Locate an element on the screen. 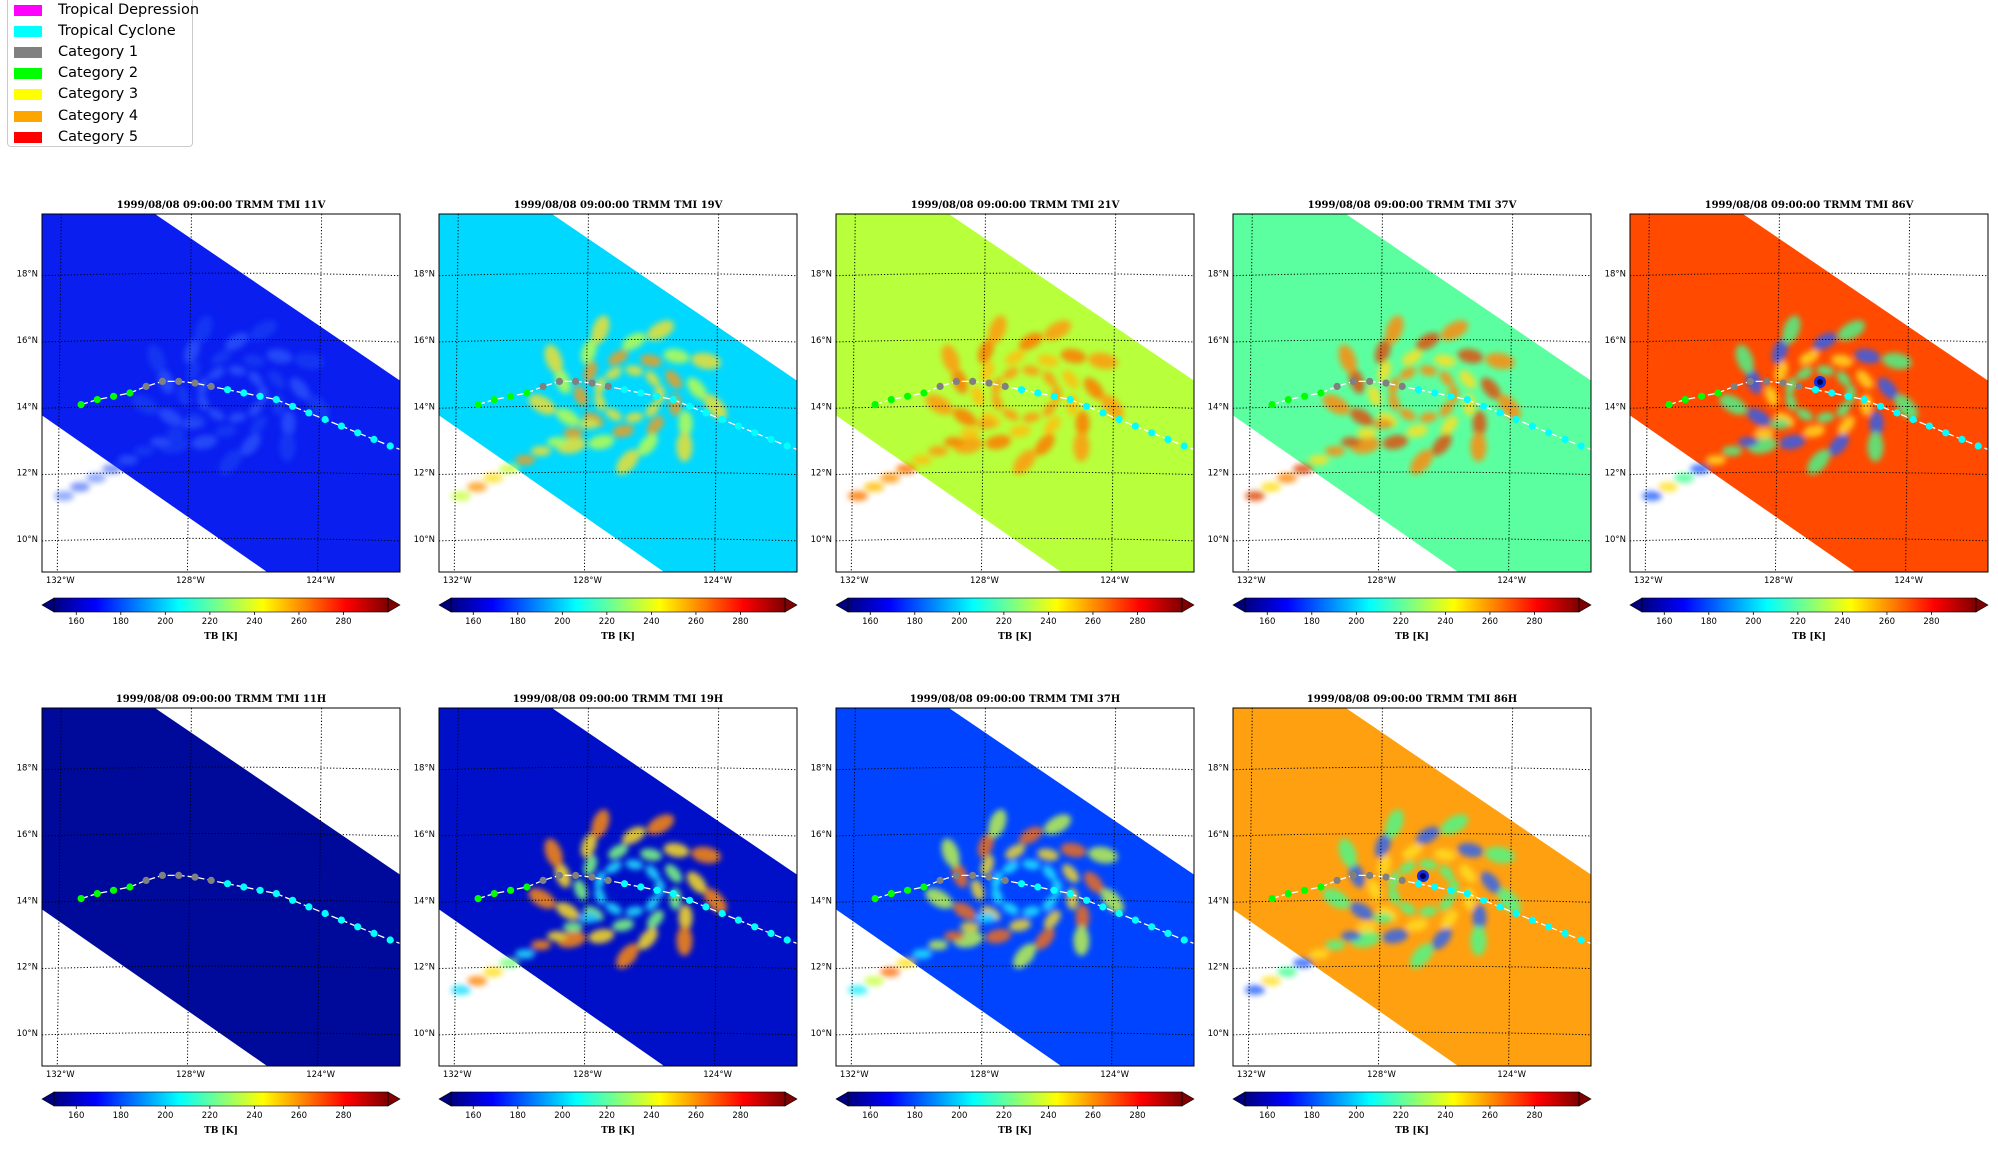 Image resolution: width=1998 pixels, height=1155 pixels. y-tick-label: 10°N is located at coordinates (1218, 1034).